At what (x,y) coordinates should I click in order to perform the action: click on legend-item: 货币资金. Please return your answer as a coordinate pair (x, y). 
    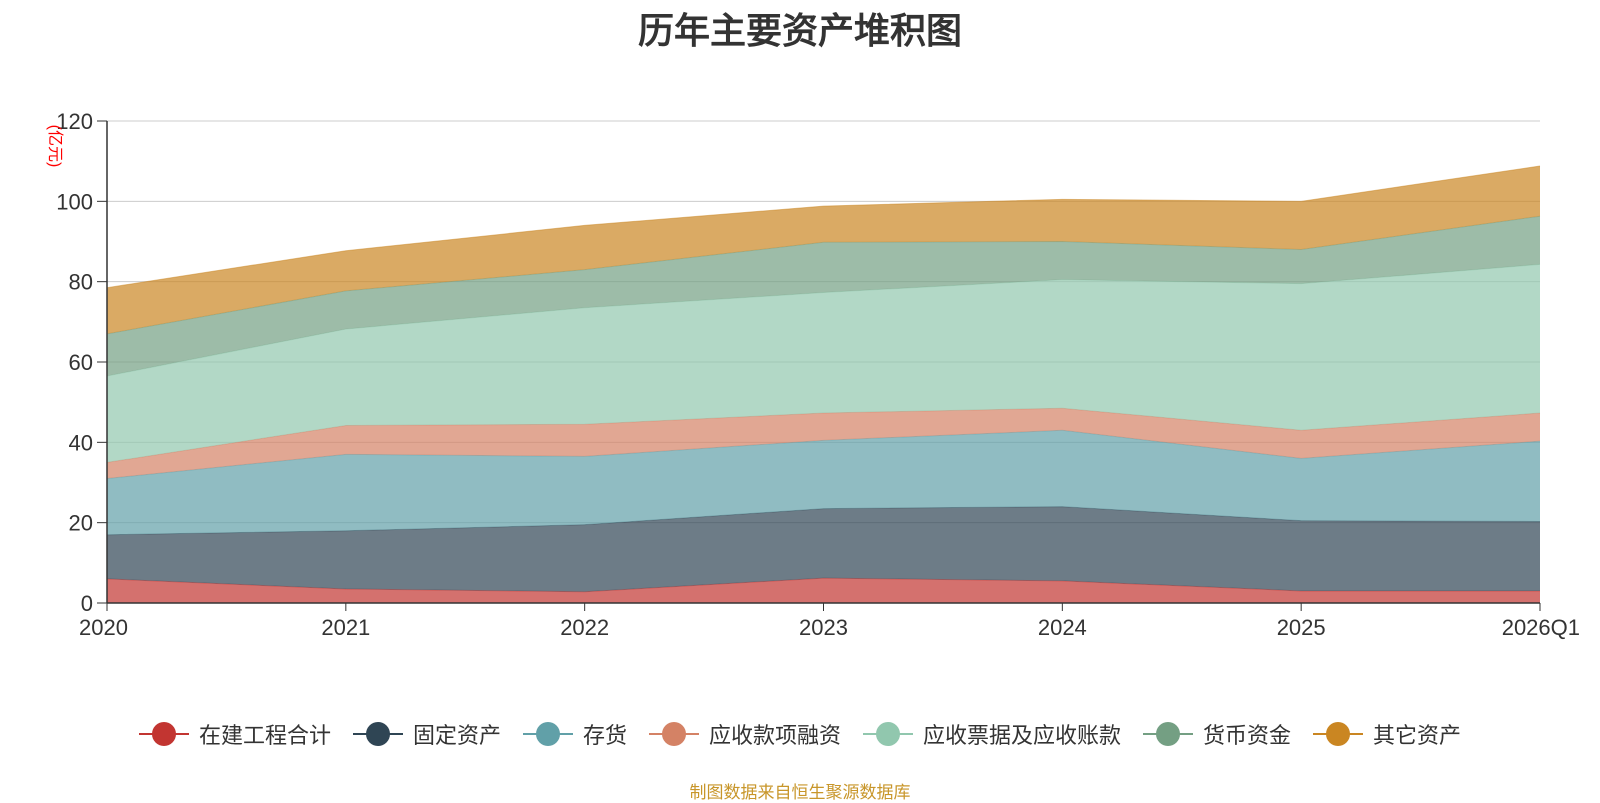
    Looking at the image, I should click on (1217, 734).